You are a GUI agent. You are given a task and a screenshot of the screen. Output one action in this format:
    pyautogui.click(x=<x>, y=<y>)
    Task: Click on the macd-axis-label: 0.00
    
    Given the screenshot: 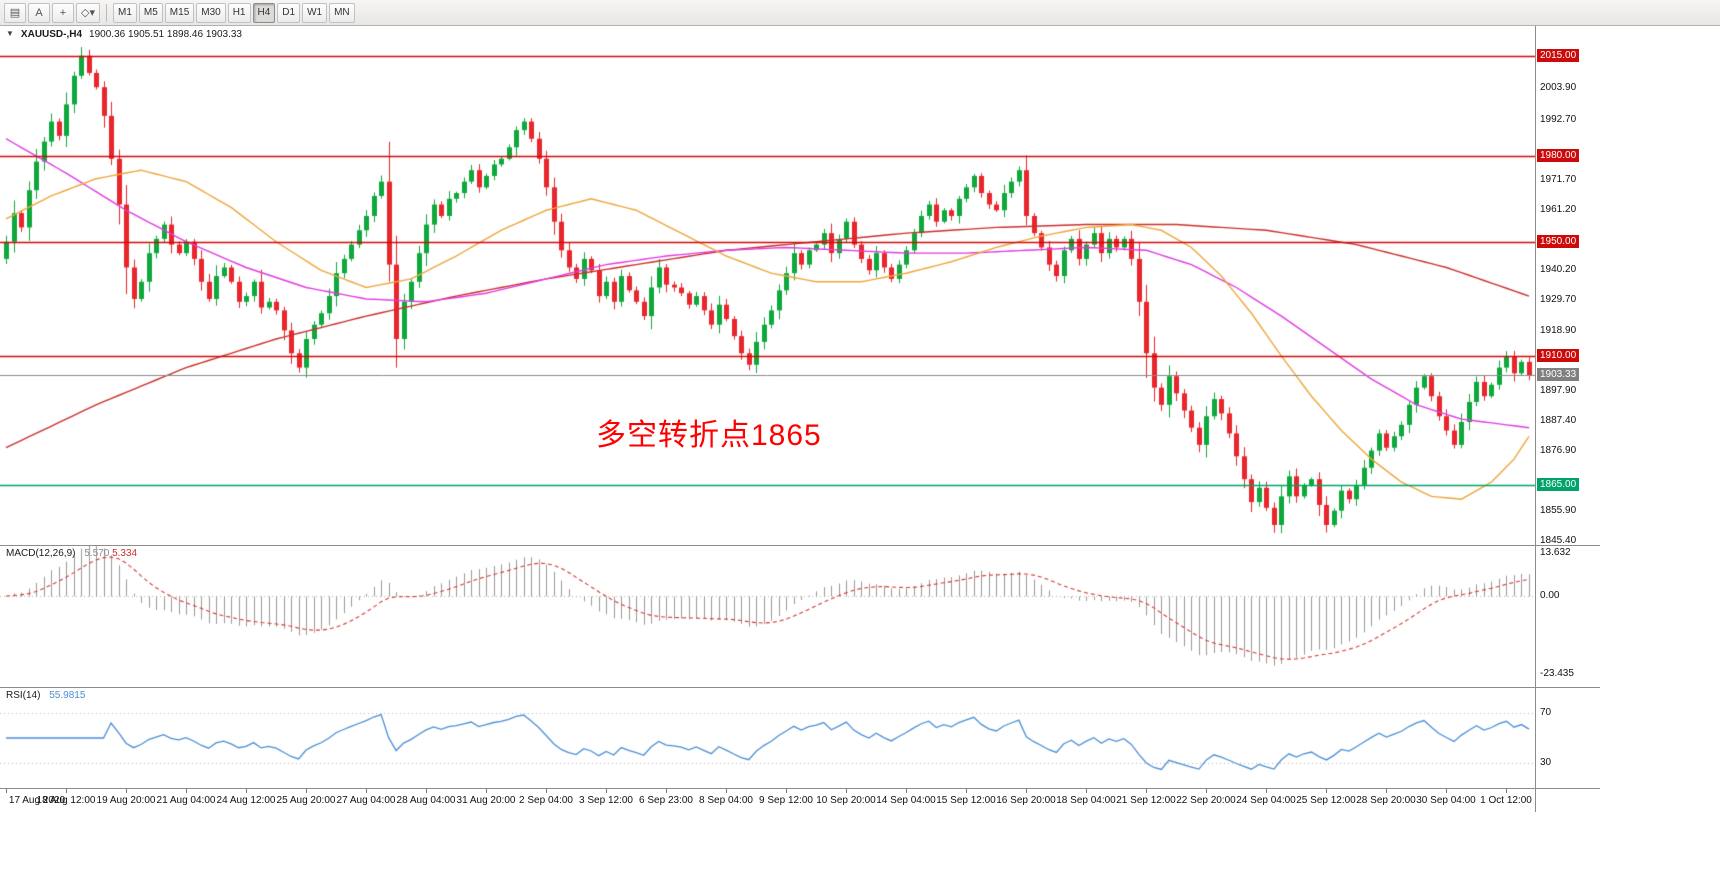 What is the action you would take?
    pyautogui.click(x=1550, y=595)
    